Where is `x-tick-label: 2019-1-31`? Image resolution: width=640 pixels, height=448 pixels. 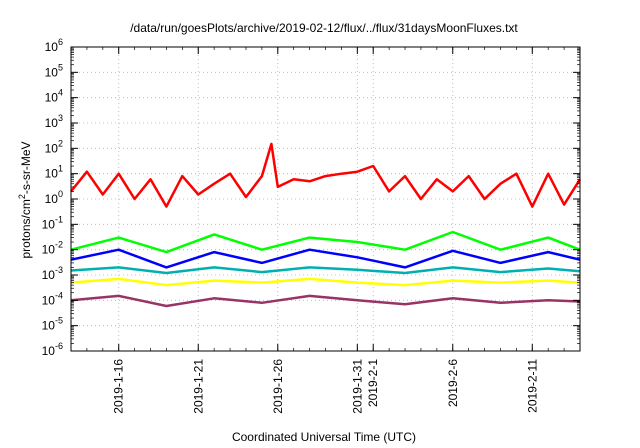 x-tick-label: 2019-1-31 is located at coordinates (357, 386).